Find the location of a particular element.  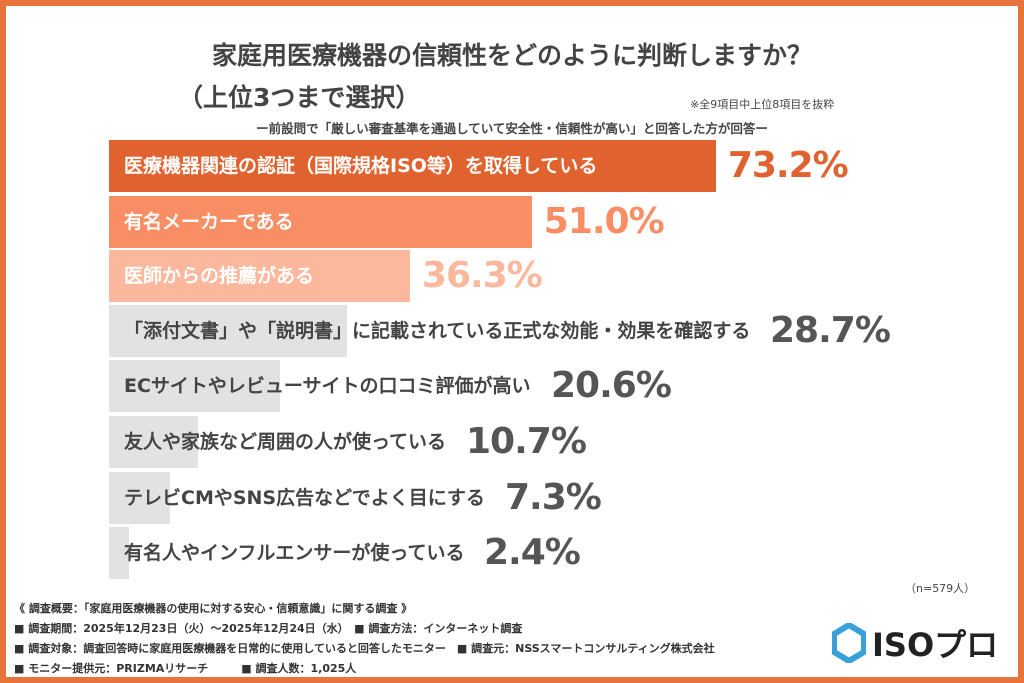

value-label: 10.7% is located at coordinates (526, 441).